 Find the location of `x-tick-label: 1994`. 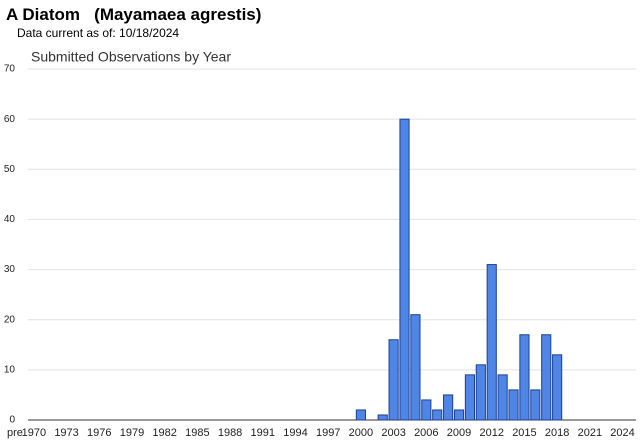

x-tick-label: 1994 is located at coordinates (295, 433).